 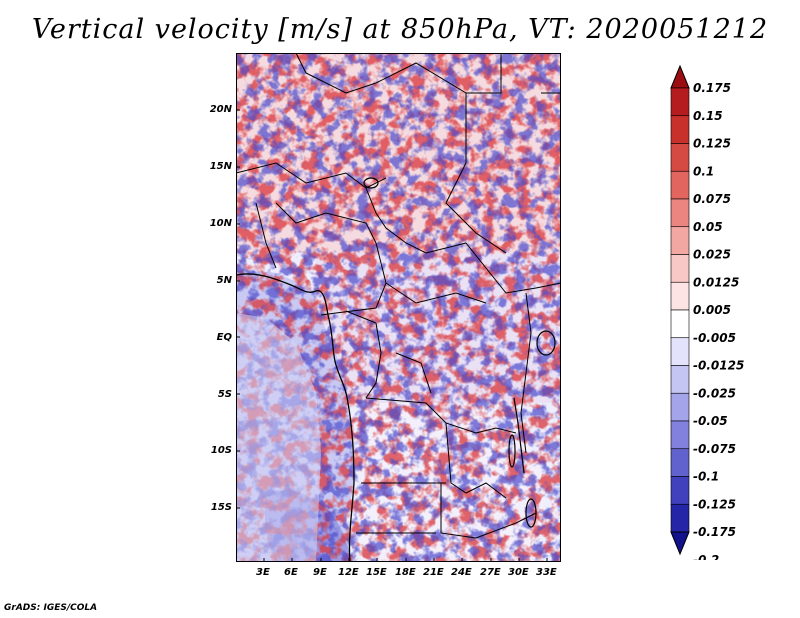 What do you see at coordinates (224, 280) in the screenshot?
I see `lat-label: 5N` at bounding box center [224, 280].